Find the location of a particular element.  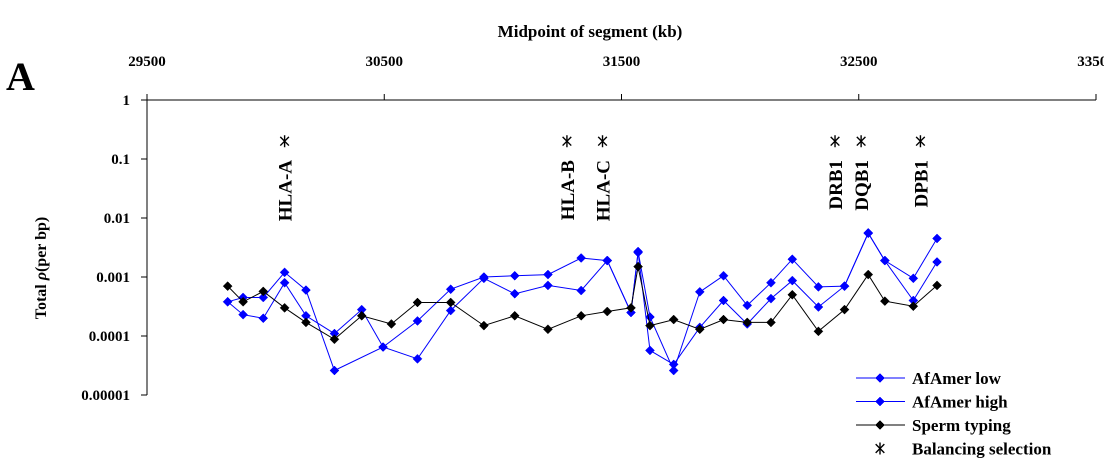

gene-label: DRB1 is located at coordinates (836, 185).